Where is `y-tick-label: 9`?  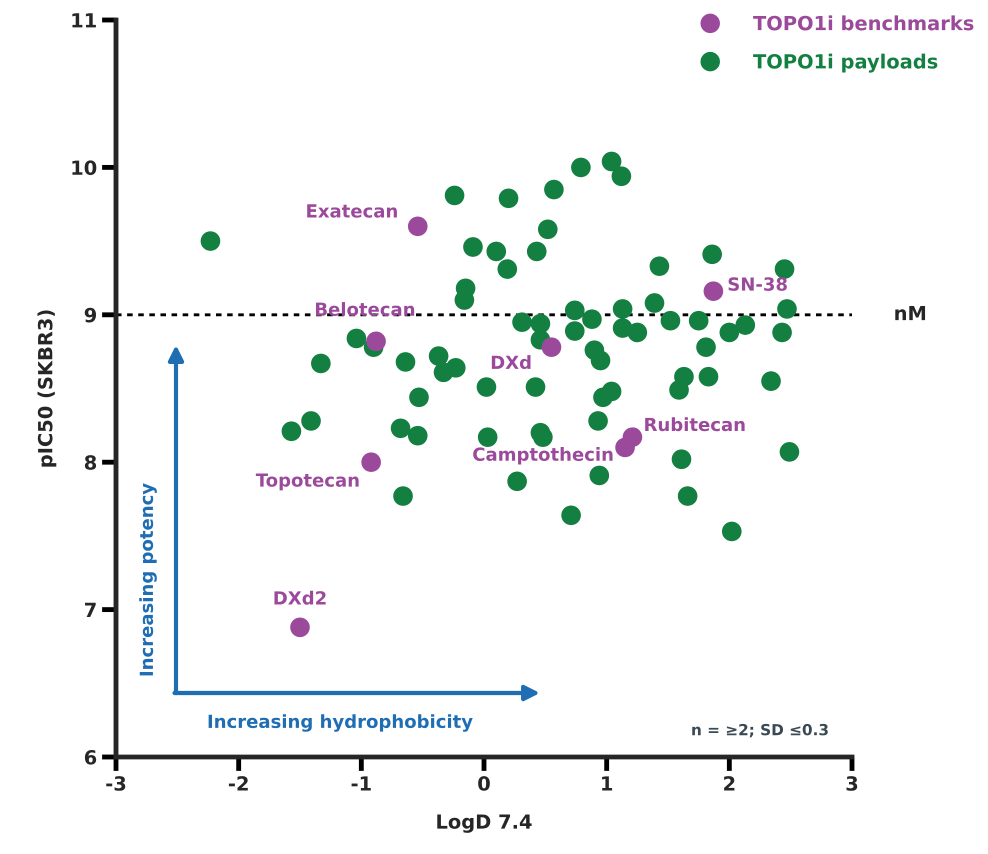 y-tick-label: 9 is located at coordinates (90, 315).